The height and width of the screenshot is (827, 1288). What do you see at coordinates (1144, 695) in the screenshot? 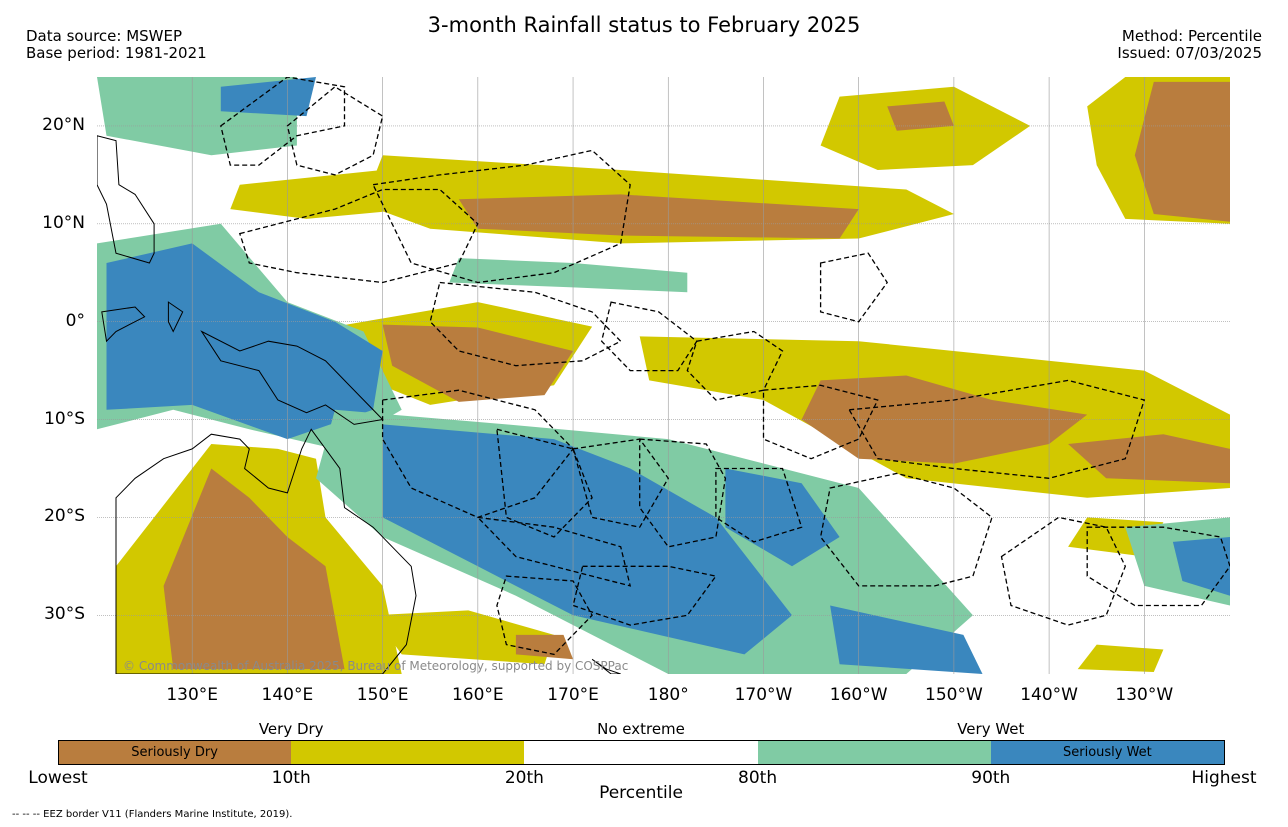
I see `longitude-label: 130°W` at bounding box center [1144, 695].